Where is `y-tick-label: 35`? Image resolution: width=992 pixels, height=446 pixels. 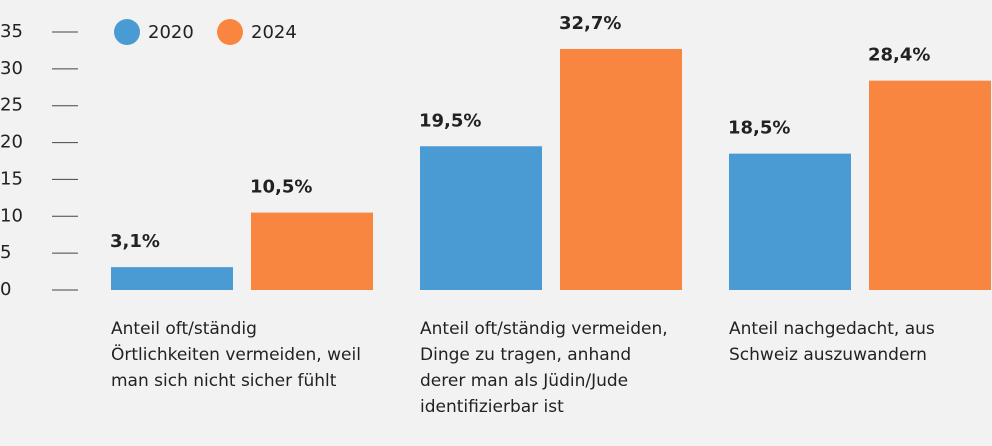
y-tick-label: 35 is located at coordinates (11, 31).